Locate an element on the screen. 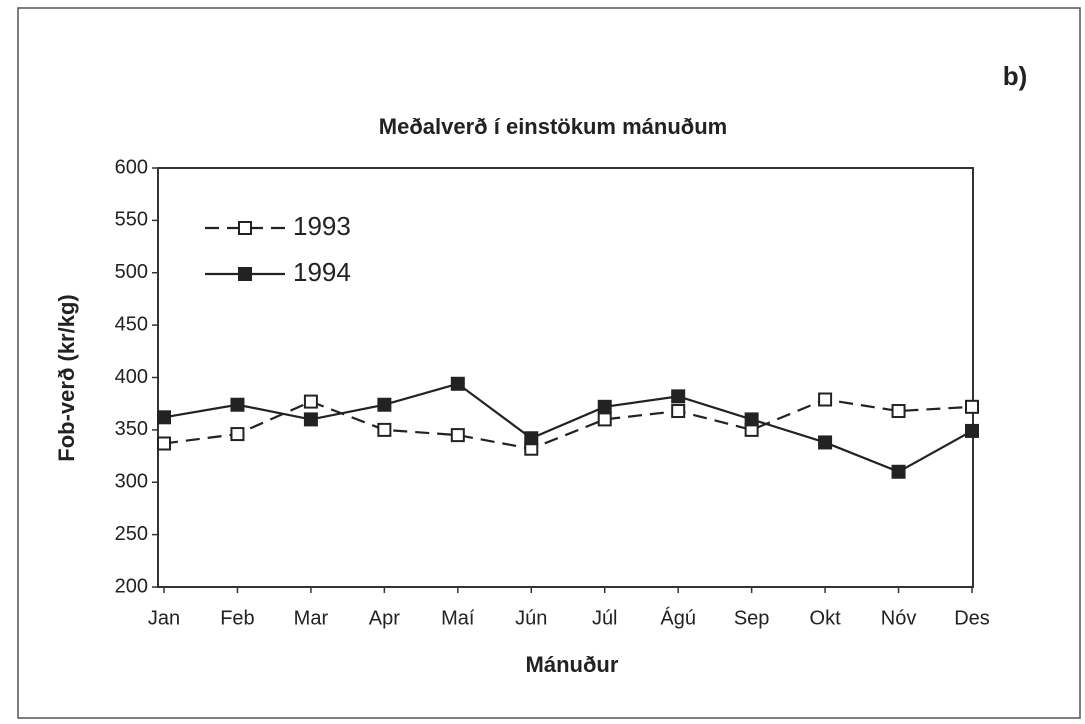 Image resolution: width=1085 pixels, height=724 pixels. y-tick-label: 600 is located at coordinates (131, 167).